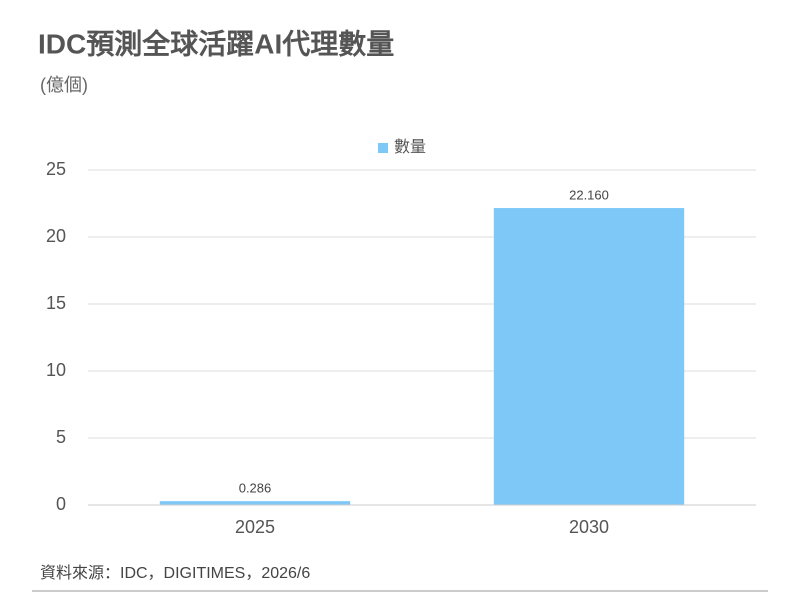  Describe the element at coordinates (61, 504) in the screenshot. I see `y-tick-label: 0` at that location.